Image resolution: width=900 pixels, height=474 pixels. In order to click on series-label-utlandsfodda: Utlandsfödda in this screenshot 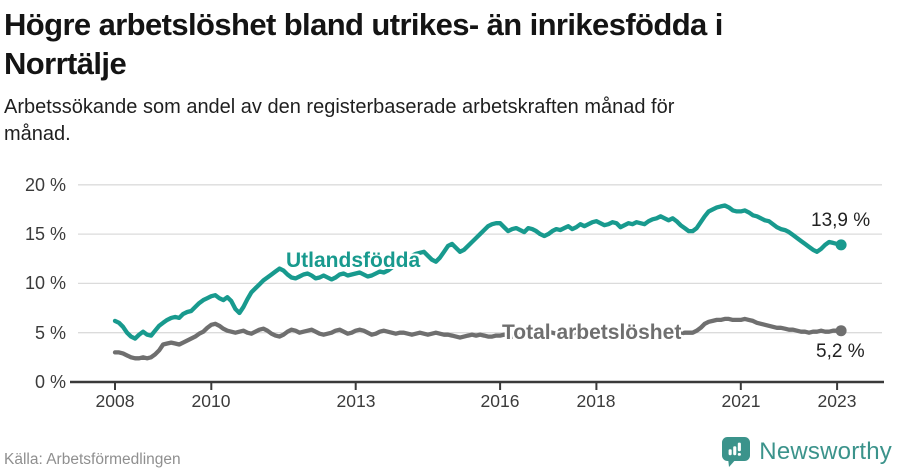, I will do `click(353, 260)`.